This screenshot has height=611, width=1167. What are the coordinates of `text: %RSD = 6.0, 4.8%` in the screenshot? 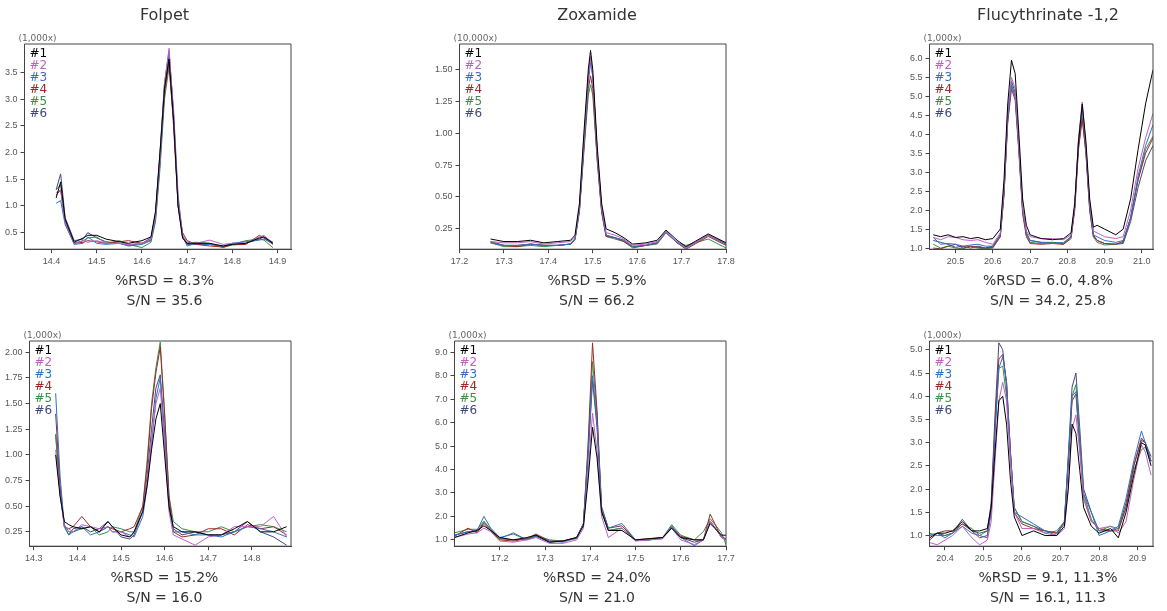 It's located at (1048, 280).